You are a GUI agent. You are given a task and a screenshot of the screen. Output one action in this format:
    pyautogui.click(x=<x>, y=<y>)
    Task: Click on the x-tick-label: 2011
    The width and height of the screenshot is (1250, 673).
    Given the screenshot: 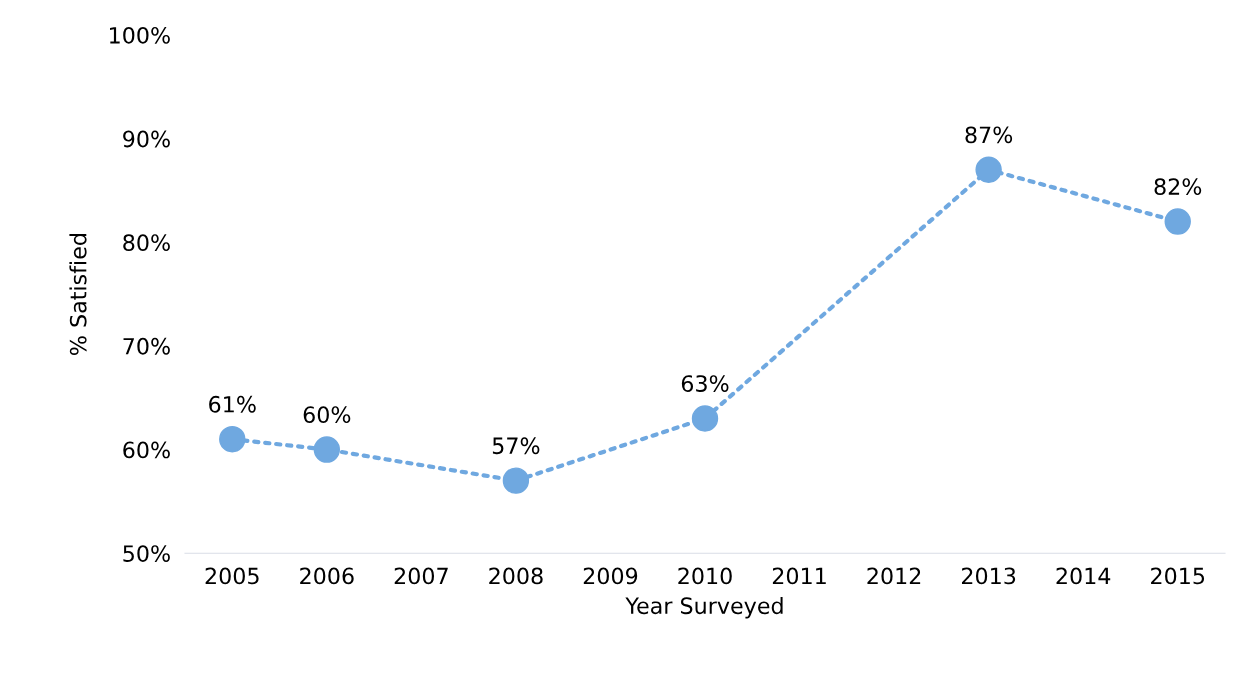 What is the action you would take?
    pyautogui.click(x=799, y=576)
    